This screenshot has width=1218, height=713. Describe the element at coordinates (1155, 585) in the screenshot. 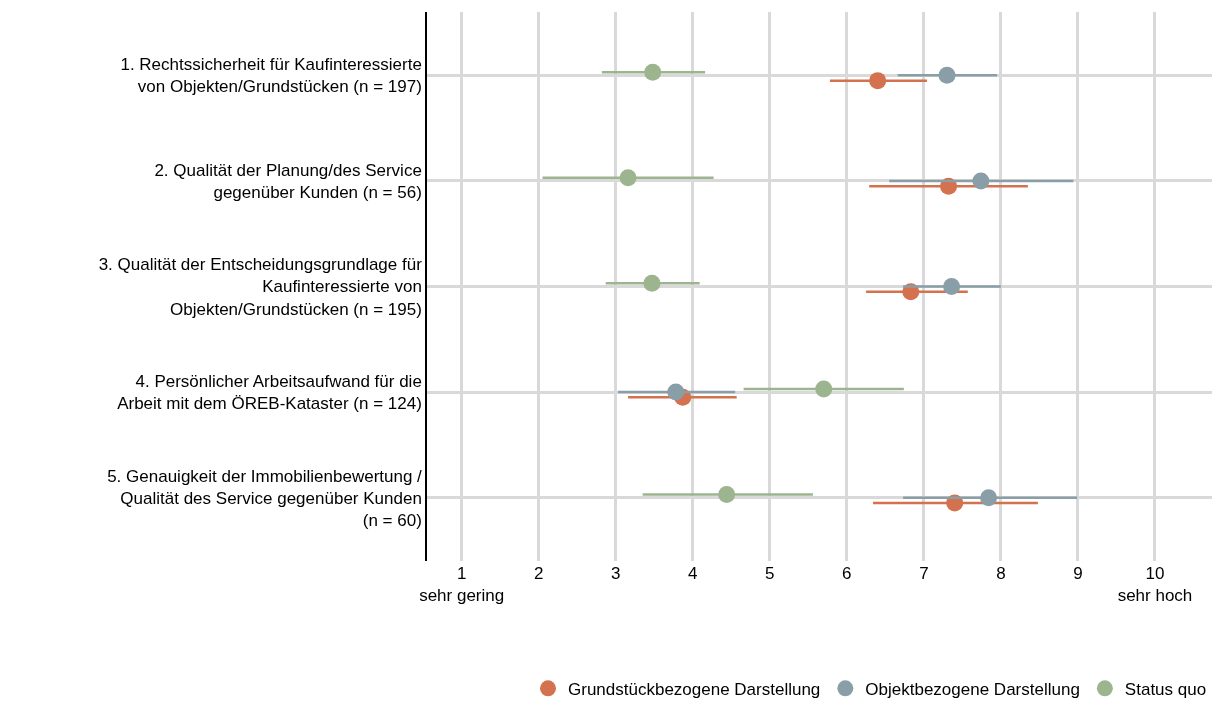

I see `x-tick-label: 10 sehr hoch` at that location.